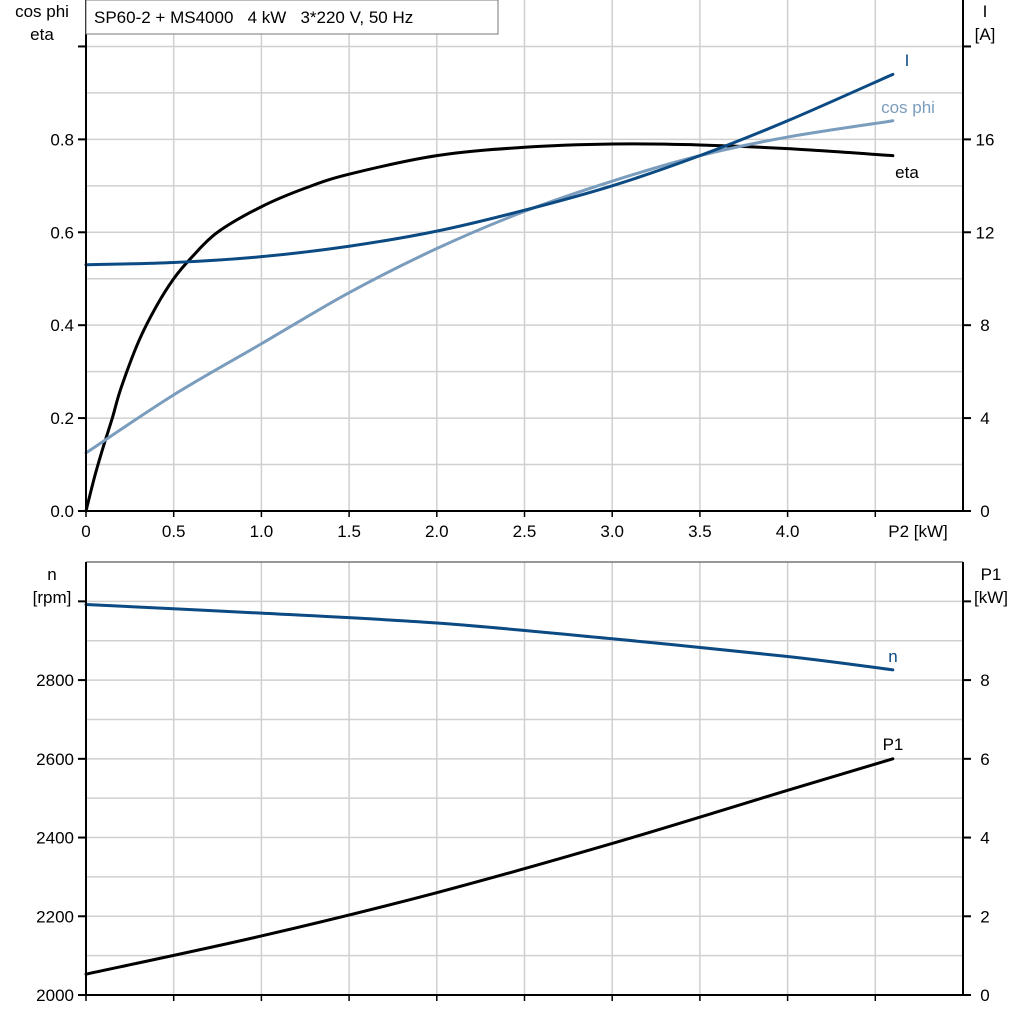  Describe the element at coordinates (55, 916) in the screenshot. I see `y-left-tick-label: 2200` at that location.